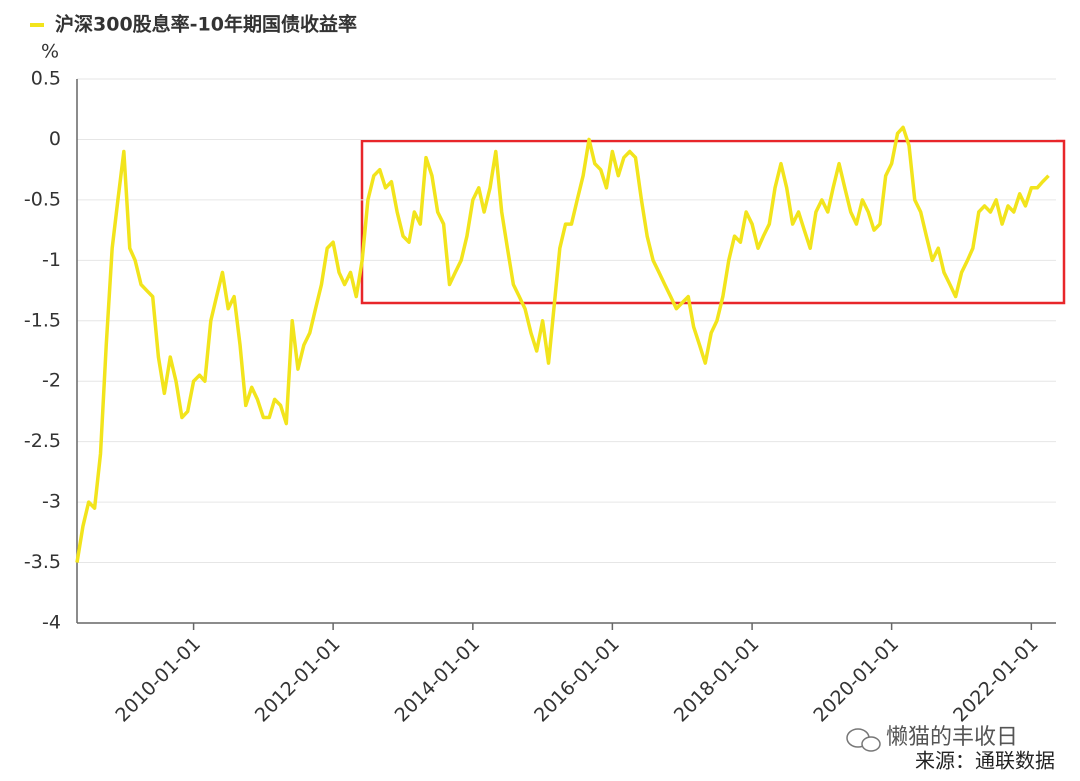  Describe the element at coordinates (206, 24) in the screenshot. I see `legend-label: 沪深300股息率-10年期国债收益率` at that location.